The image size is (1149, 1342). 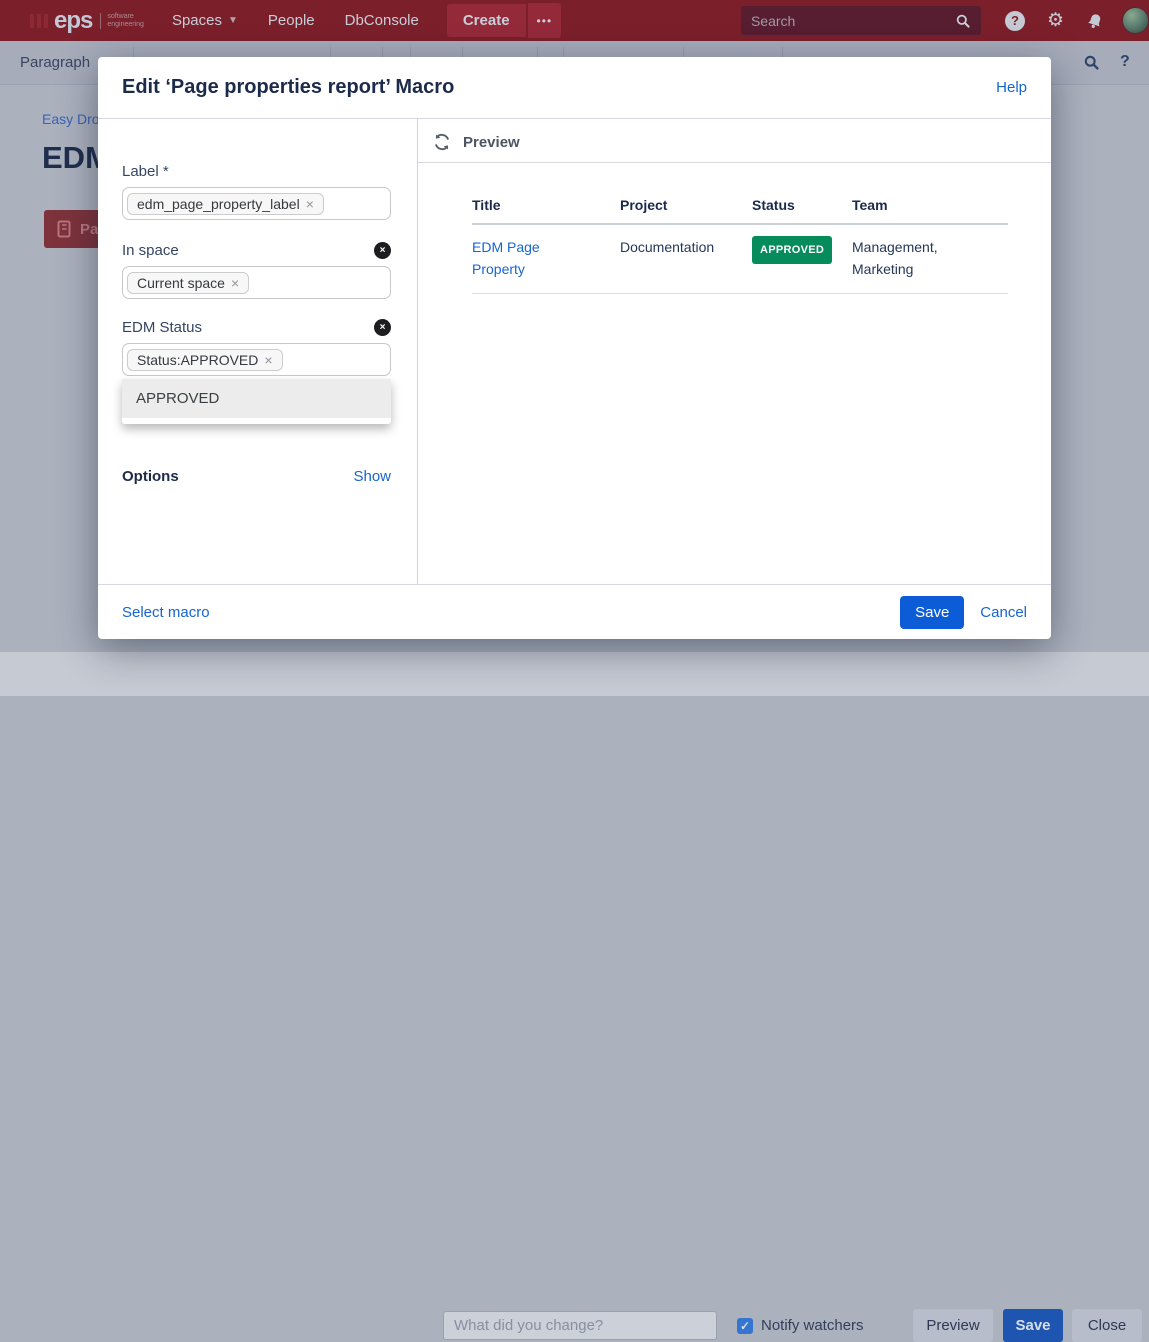 I want to click on column-header-project: Project, so click(x=644, y=205).